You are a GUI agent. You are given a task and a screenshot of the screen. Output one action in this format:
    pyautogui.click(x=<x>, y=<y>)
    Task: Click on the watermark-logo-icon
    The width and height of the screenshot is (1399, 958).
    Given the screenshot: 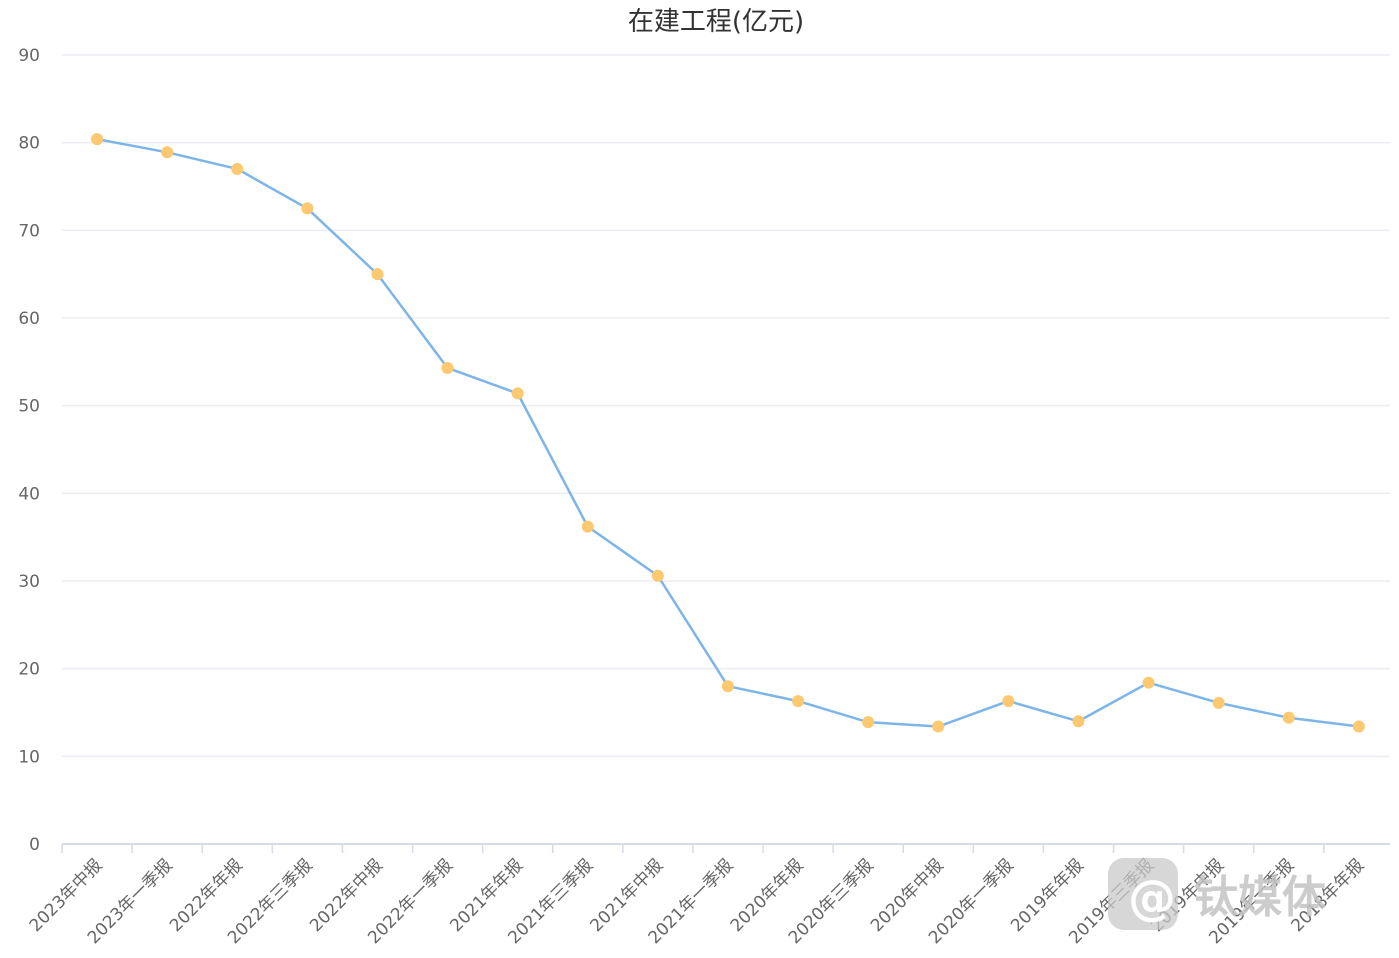 What is the action you would take?
    pyautogui.click(x=1143, y=894)
    